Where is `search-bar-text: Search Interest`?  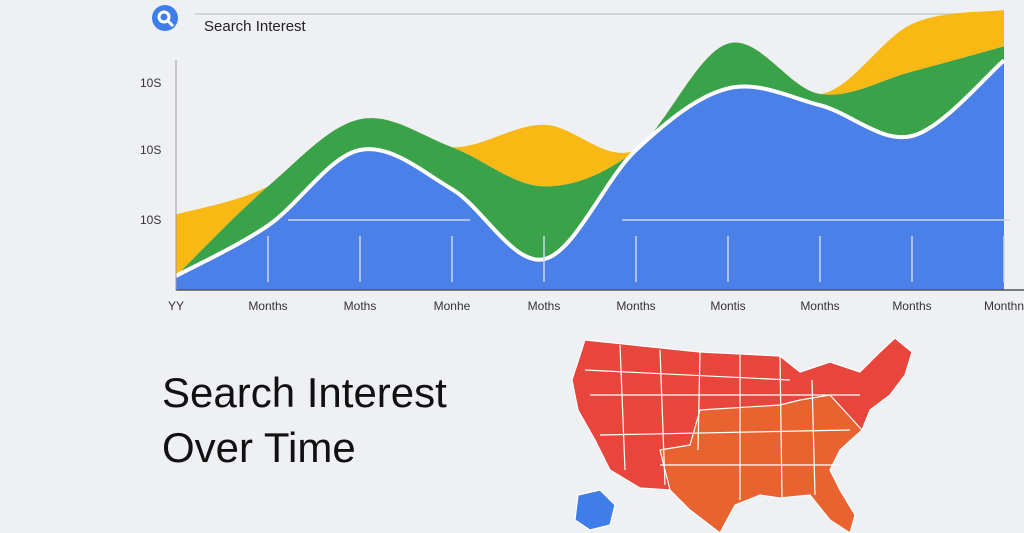
search-bar-text: Search Interest is located at coordinates (255, 26).